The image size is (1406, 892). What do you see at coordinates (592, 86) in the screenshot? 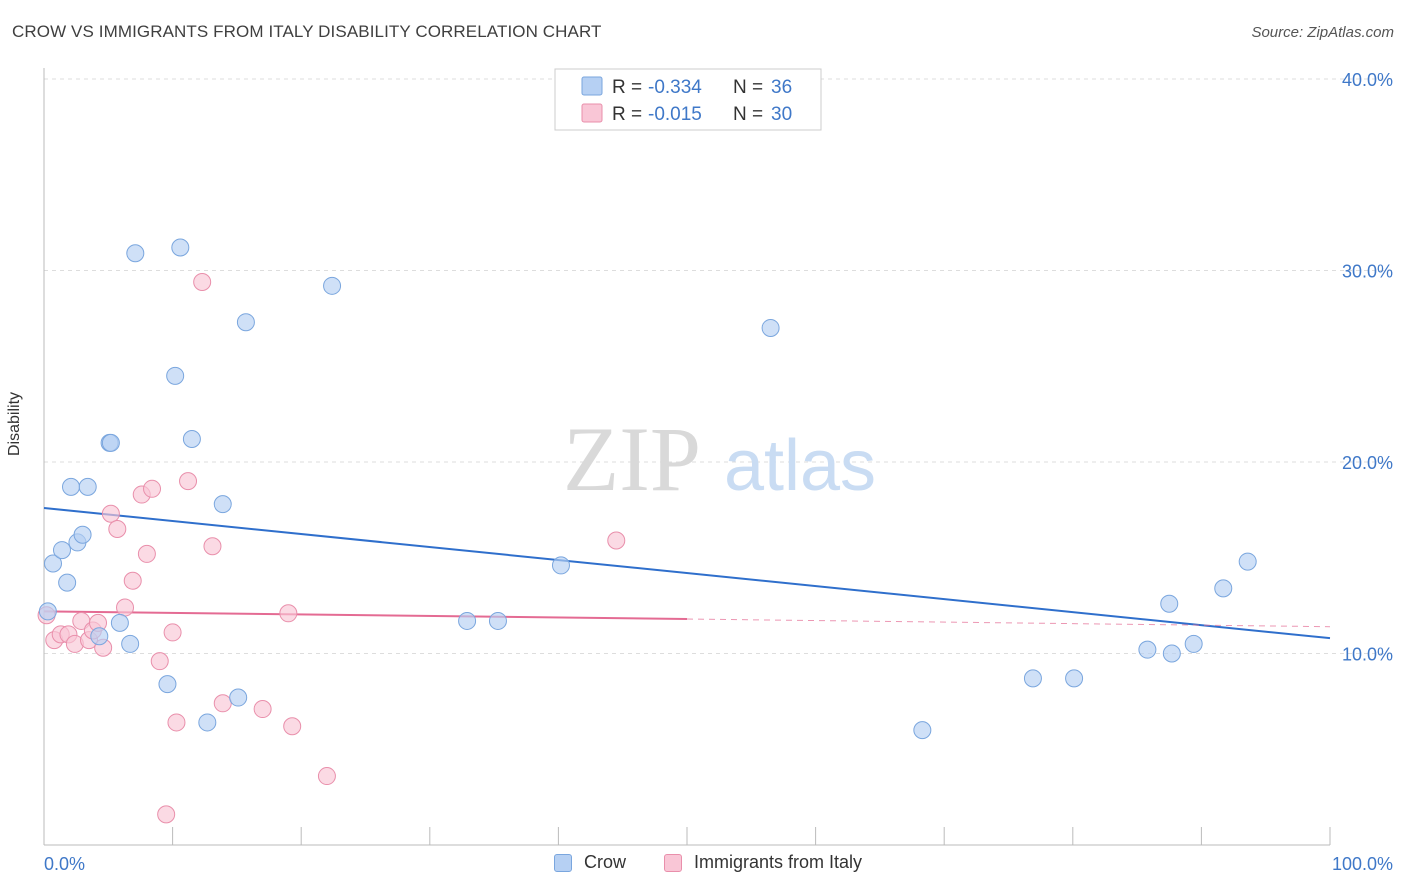
I see `legend-crow-swatch` at bounding box center [592, 86].